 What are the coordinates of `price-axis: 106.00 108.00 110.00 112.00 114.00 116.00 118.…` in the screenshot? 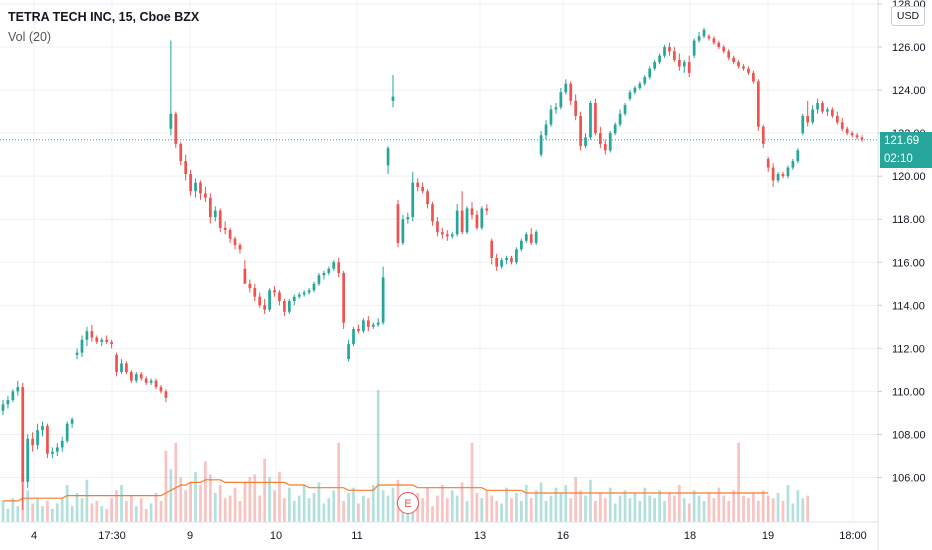 It's located at (901, 275).